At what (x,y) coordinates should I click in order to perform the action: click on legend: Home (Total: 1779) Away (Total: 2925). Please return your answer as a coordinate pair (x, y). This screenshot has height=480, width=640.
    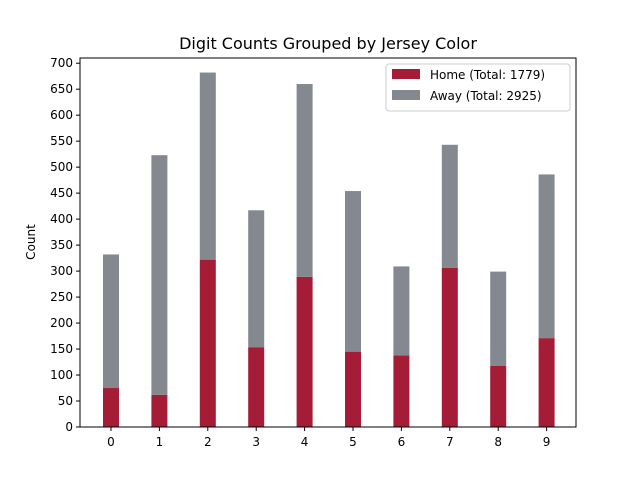
    Looking at the image, I should click on (478, 87).